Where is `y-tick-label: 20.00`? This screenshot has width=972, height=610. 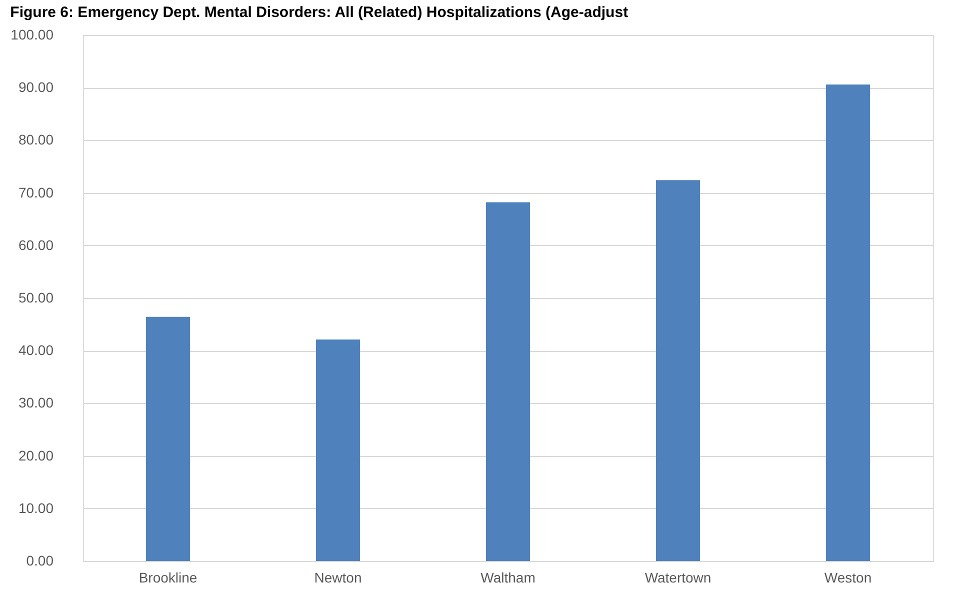
y-tick-label: 20.00 is located at coordinates (36, 455).